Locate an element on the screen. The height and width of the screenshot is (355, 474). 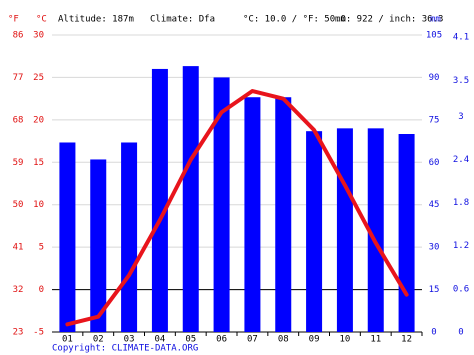
inch-tick-label: 3.5 is located at coordinates (461, 81).